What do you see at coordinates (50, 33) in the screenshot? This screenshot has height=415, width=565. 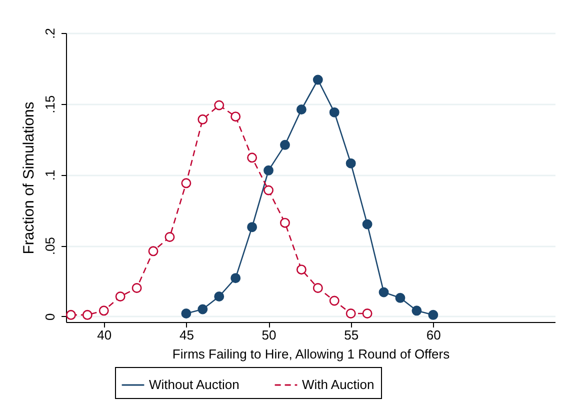 I see `y-tick-label: .2` at bounding box center [50, 33].